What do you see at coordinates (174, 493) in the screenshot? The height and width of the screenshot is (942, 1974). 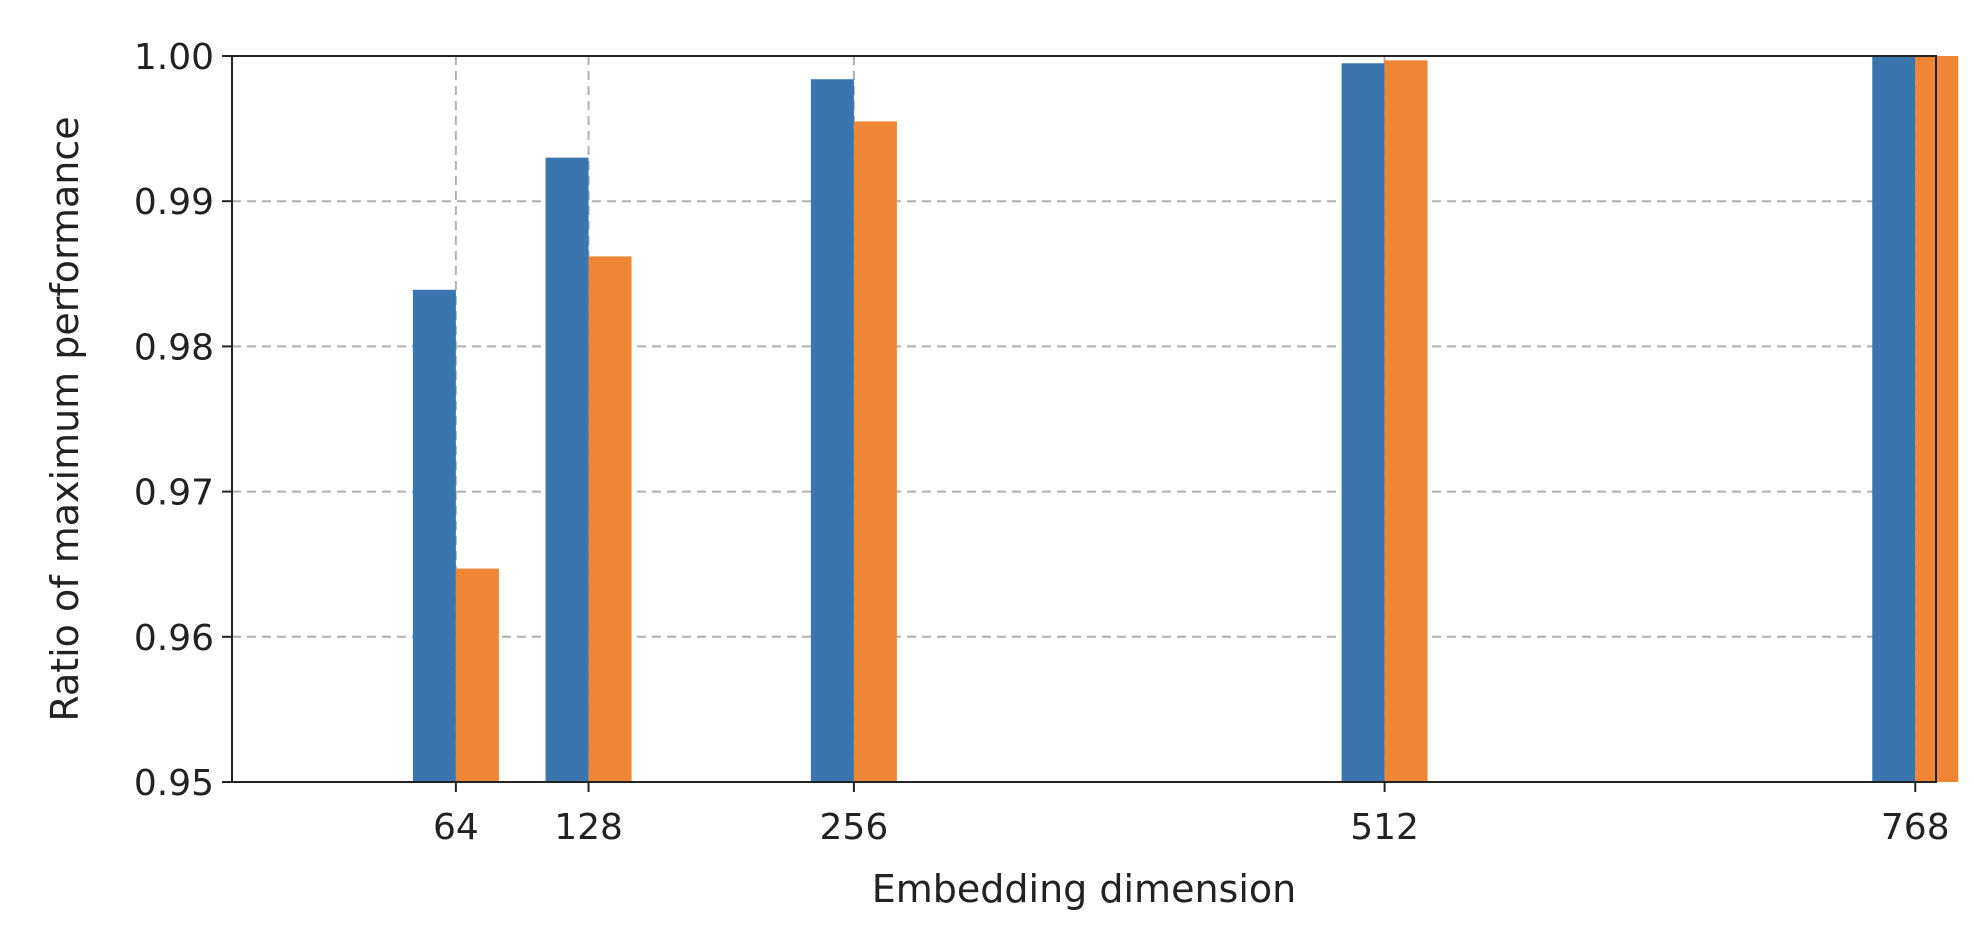 I see `y-tick-label: 0.97` at bounding box center [174, 493].